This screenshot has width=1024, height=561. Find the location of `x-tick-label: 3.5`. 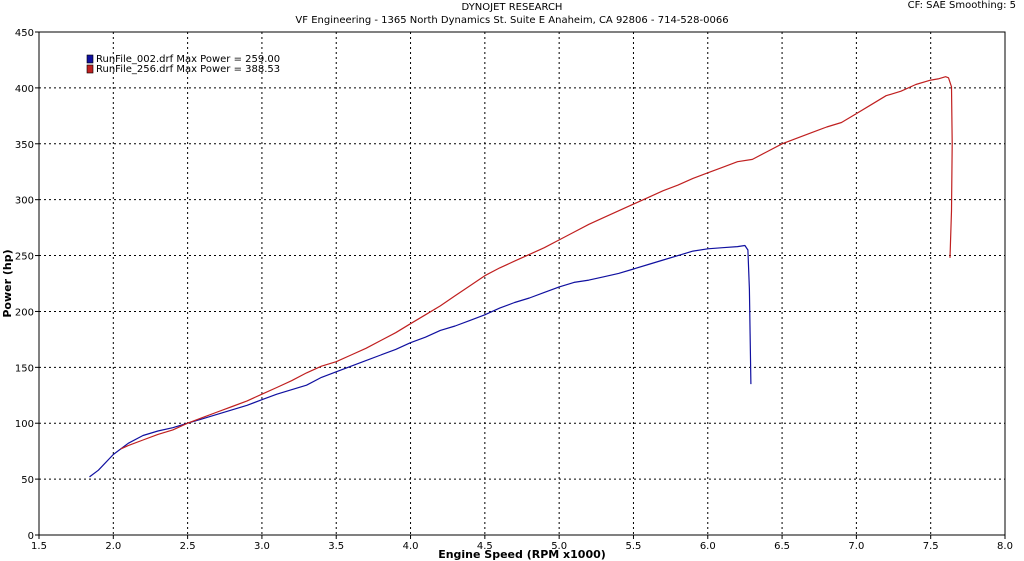

x-tick-label: 3.5 is located at coordinates (336, 546).